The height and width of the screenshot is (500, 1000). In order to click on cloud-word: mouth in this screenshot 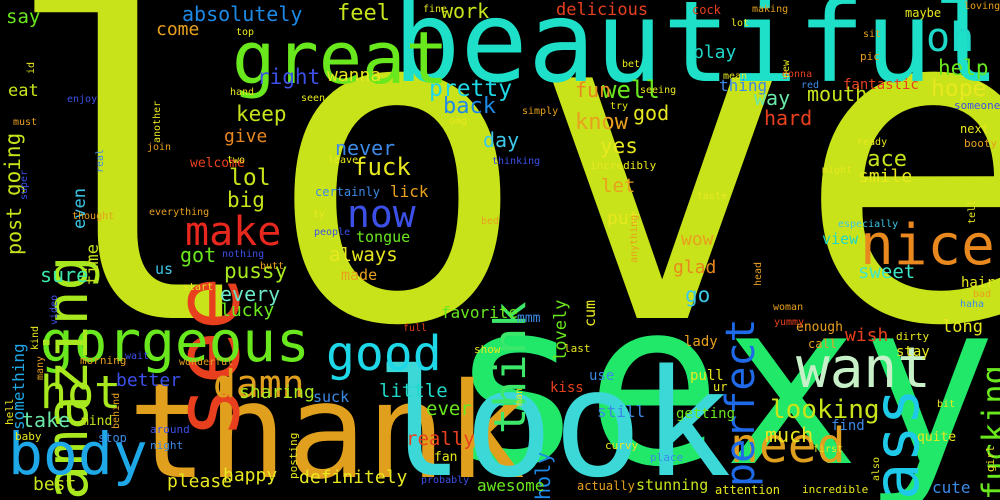, I will do `click(837, 94)`.